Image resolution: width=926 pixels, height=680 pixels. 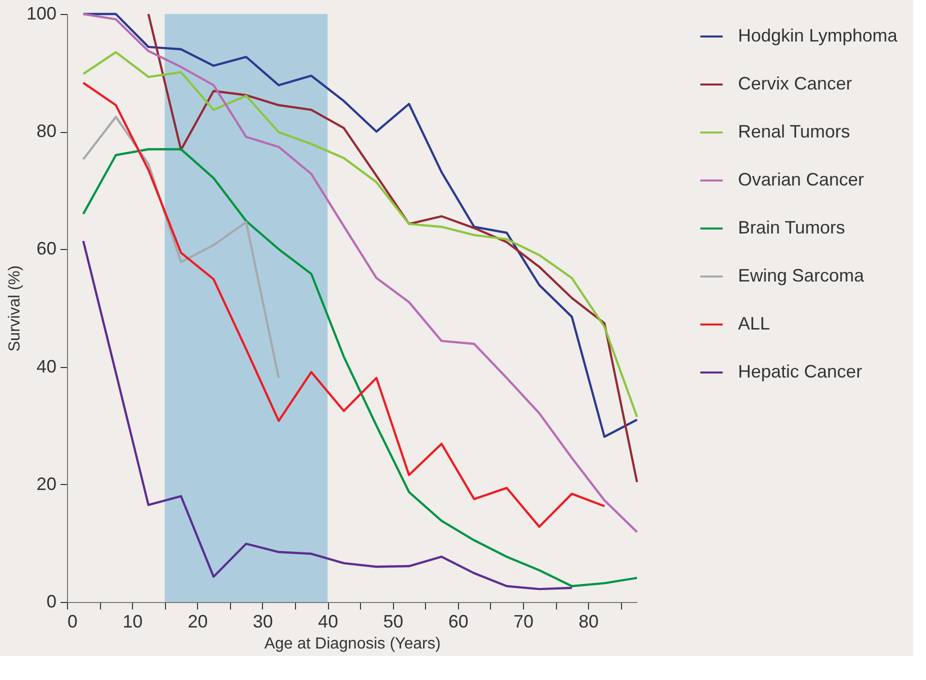 What do you see at coordinates (792, 228) in the screenshot?
I see `legend-label: Brain Tumors` at bounding box center [792, 228].